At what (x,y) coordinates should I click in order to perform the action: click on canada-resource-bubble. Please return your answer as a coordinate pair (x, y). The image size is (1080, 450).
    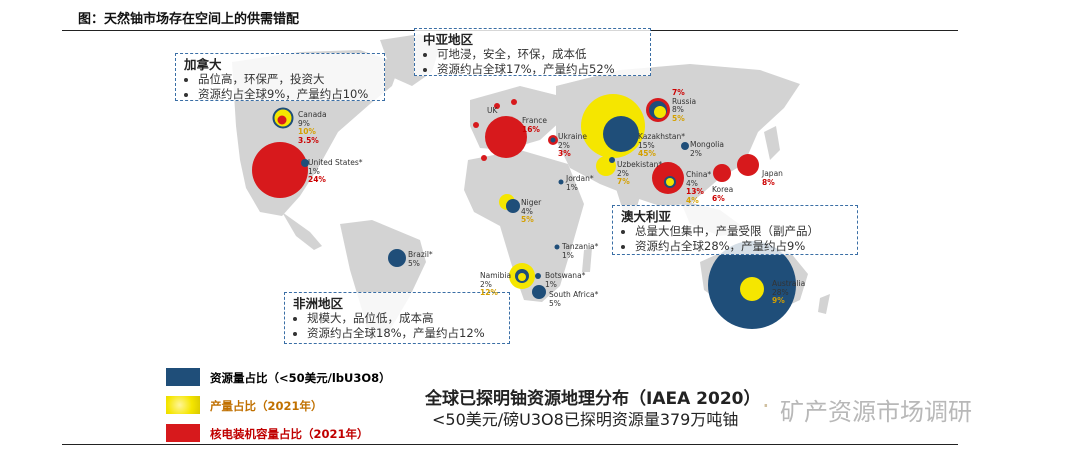
    Looking at the image, I should click on (283, 118).